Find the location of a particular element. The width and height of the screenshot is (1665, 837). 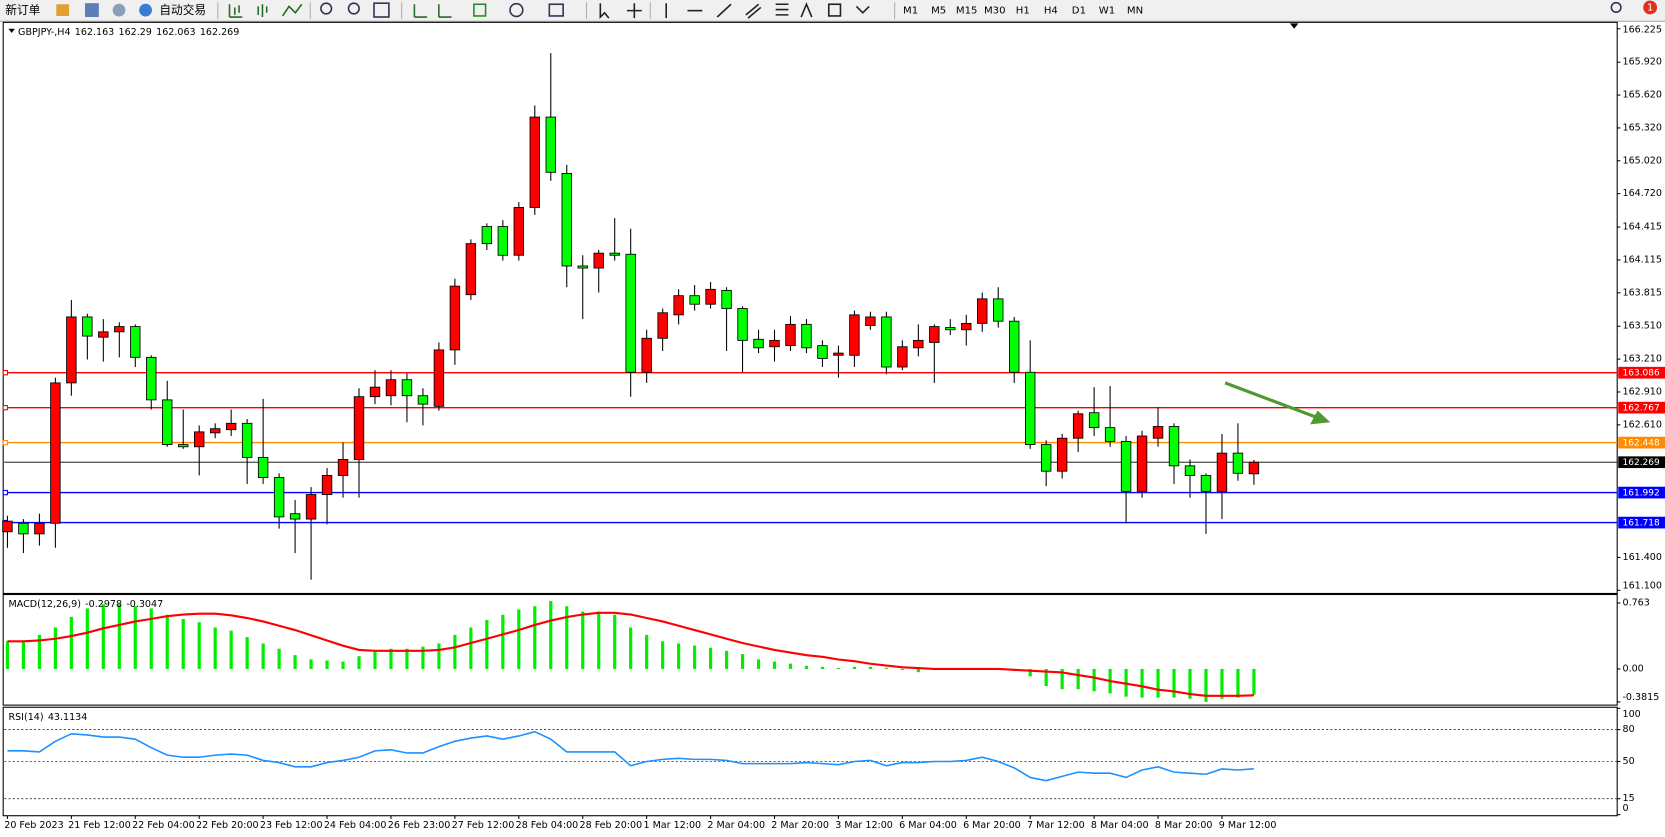

x-tick-label: 6 Mar 04:00 is located at coordinates (928, 825).